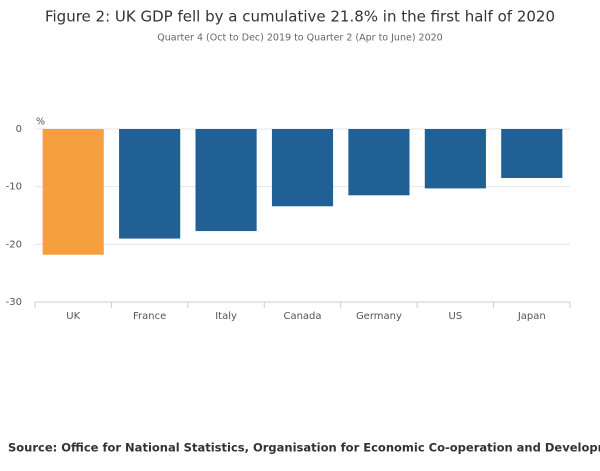 This screenshot has height=471, width=600. Describe the element at coordinates (19, 129) in the screenshot. I see `y-tick-label: 0` at that location.